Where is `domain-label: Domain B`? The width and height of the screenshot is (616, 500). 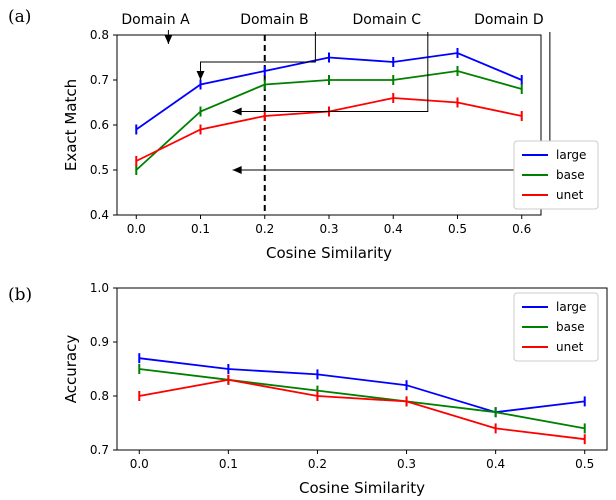 domain-label: Domain B is located at coordinates (274, 20).